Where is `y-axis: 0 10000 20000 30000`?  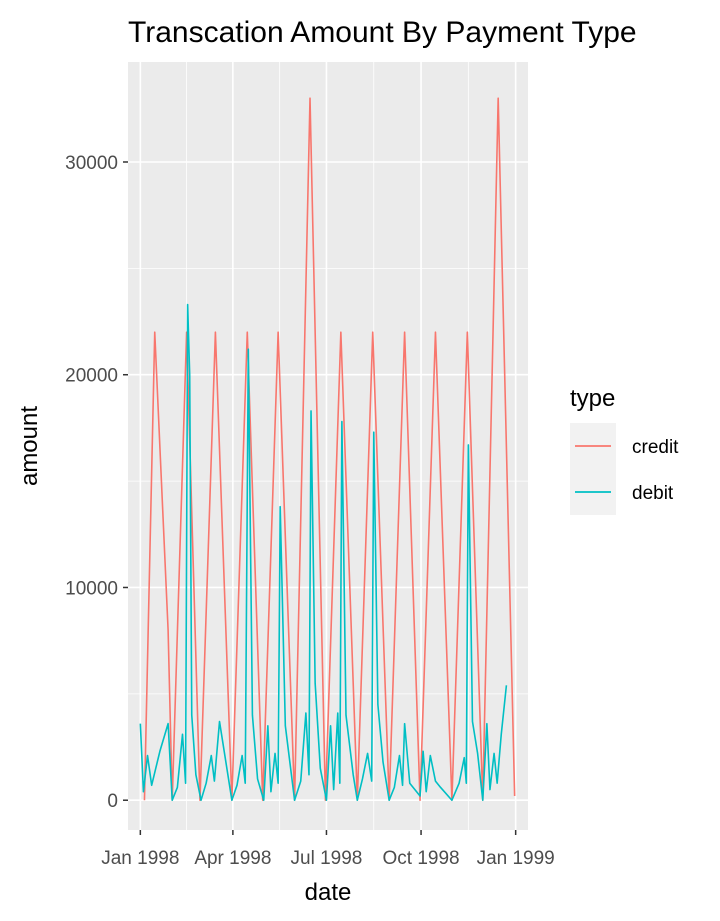 y-axis: 0 10000 20000 30000 is located at coordinates (96, 482).